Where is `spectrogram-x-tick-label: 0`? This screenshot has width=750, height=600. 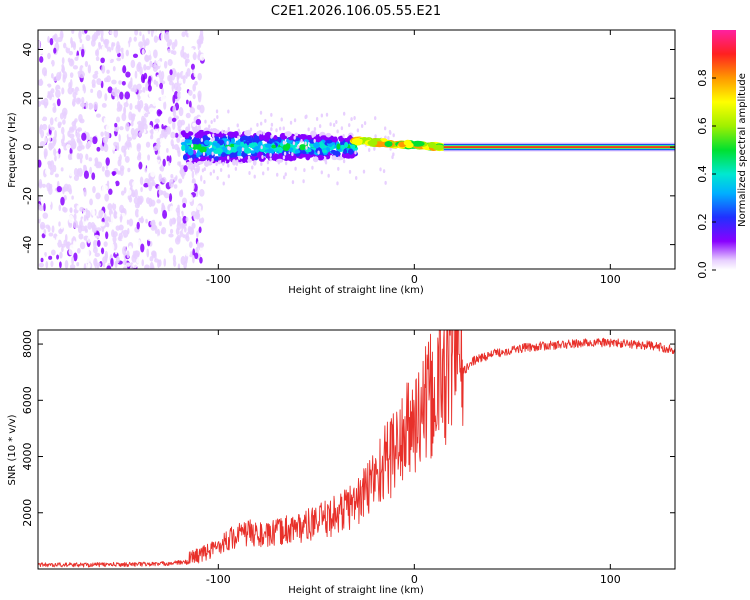 spectrogram-x-tick-label: 0 is located at coordinates (414, 279).